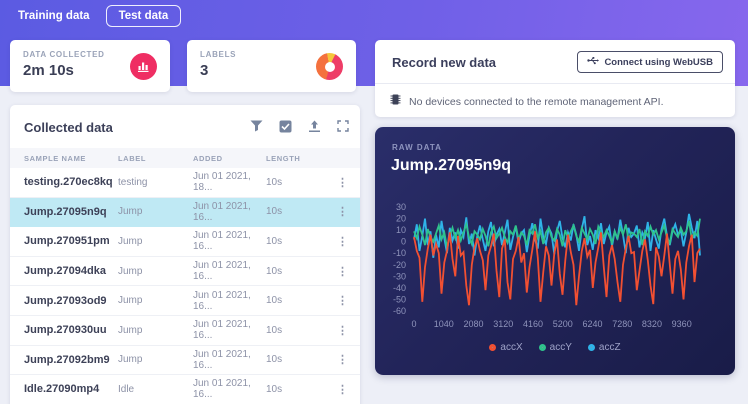 This screenshot has height=404, width=748. I want to click on cell-sample-name: Idle.27090mp4, so click(62, 389).